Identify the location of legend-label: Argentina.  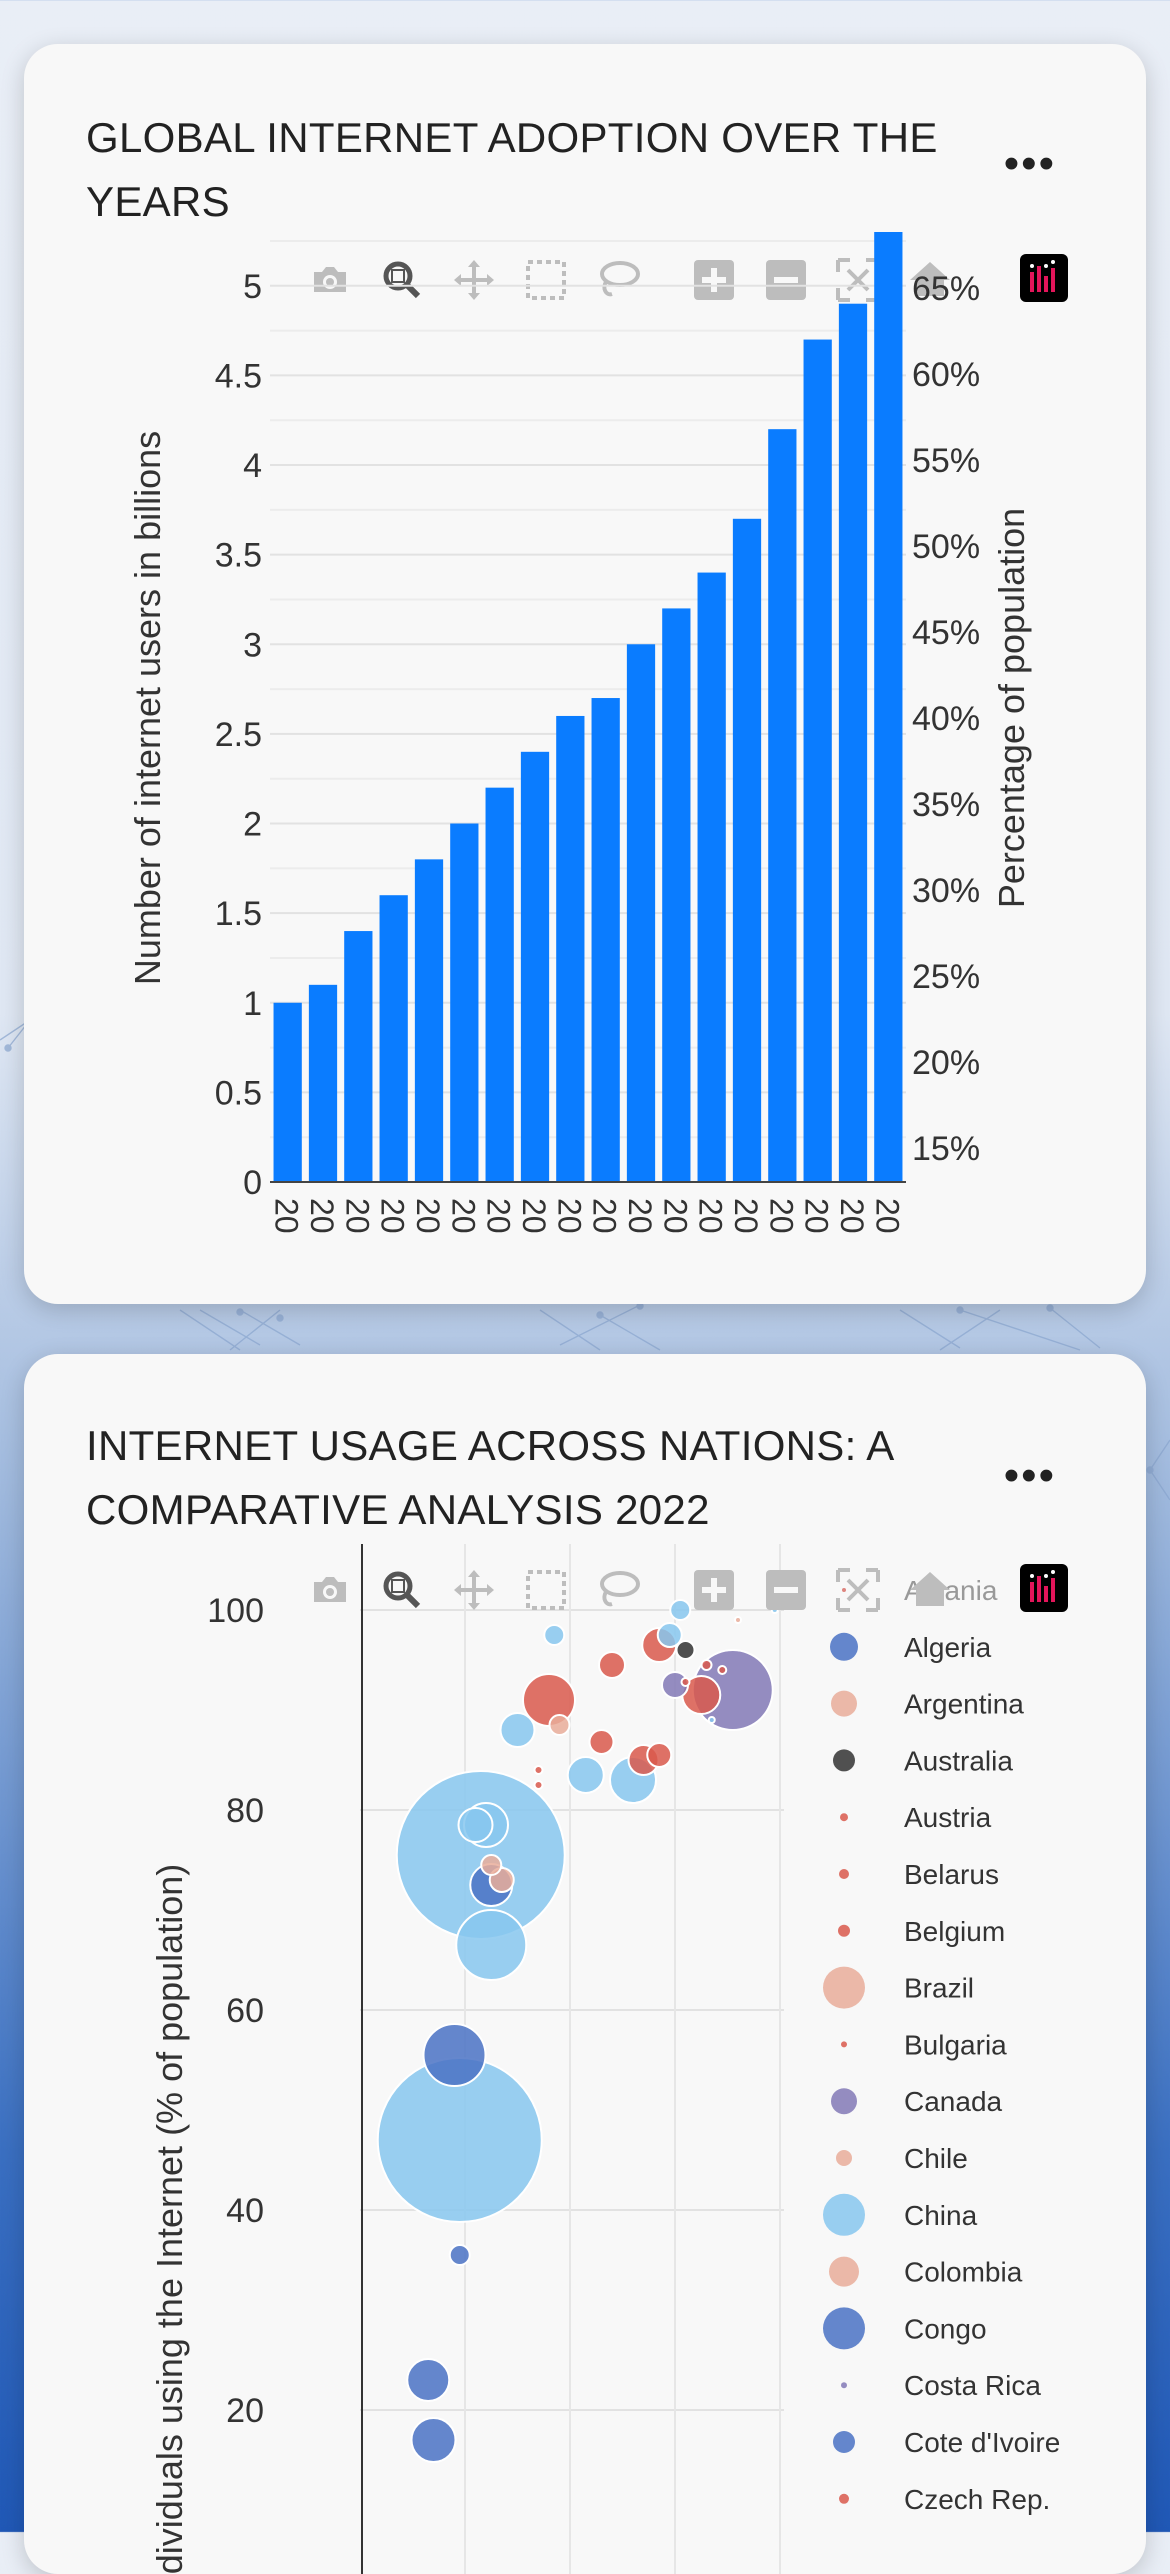
(964, 1704).